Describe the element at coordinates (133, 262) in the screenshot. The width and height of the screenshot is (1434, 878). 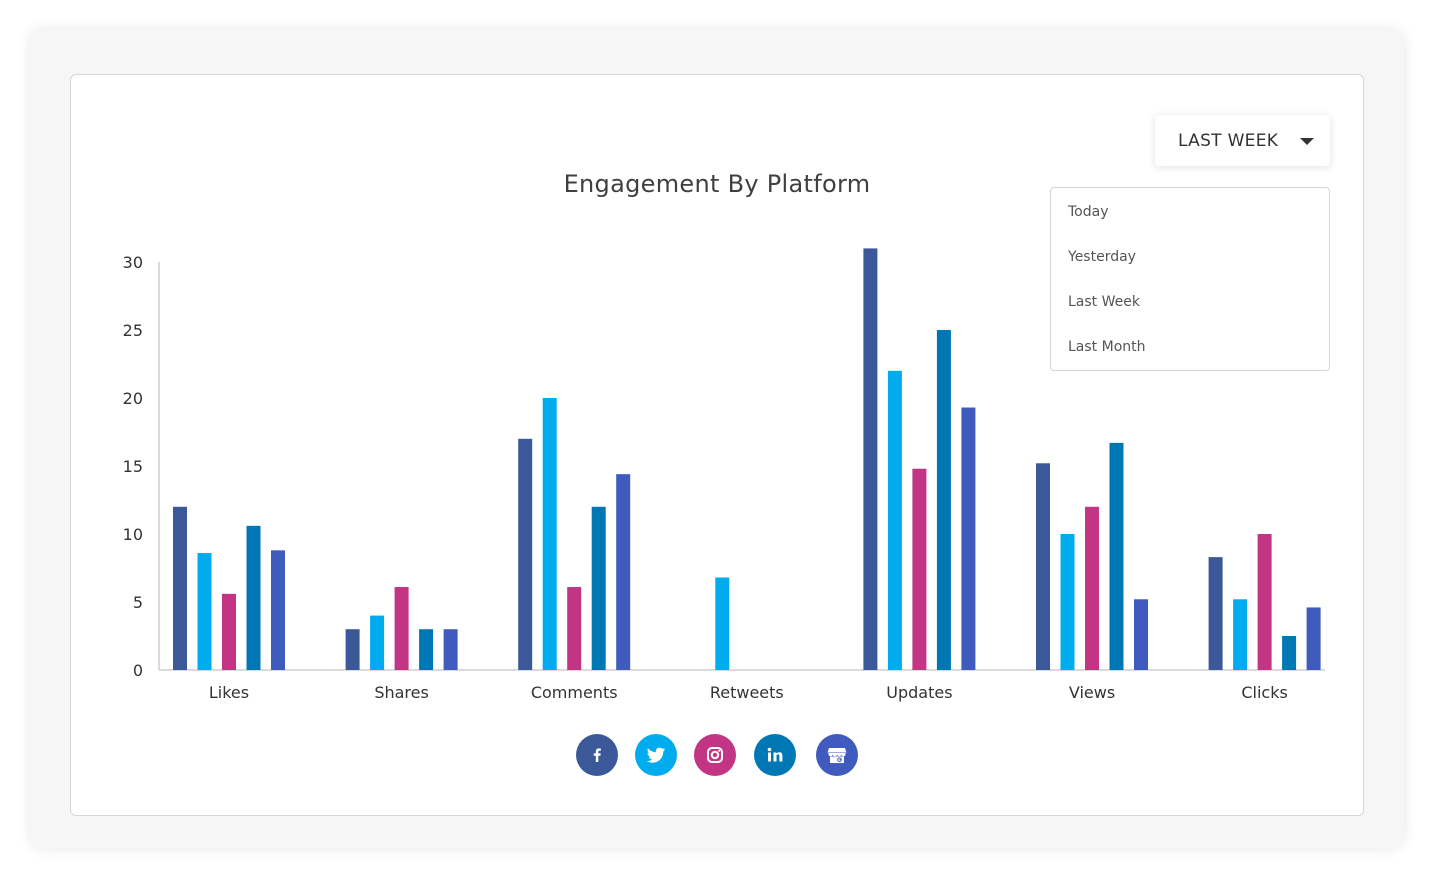
I see `y-tick-label: 30` at that location.